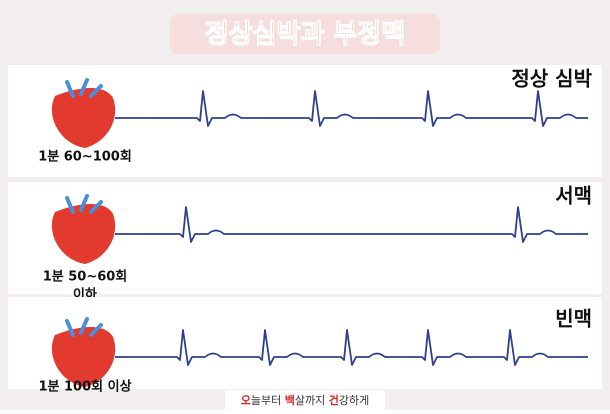 The image size is (610, 414). What do you see at coordinates (85, 157) in the screenshot?
I see `rate-text: 1분 60~100회` at bounding box center [85, 157].